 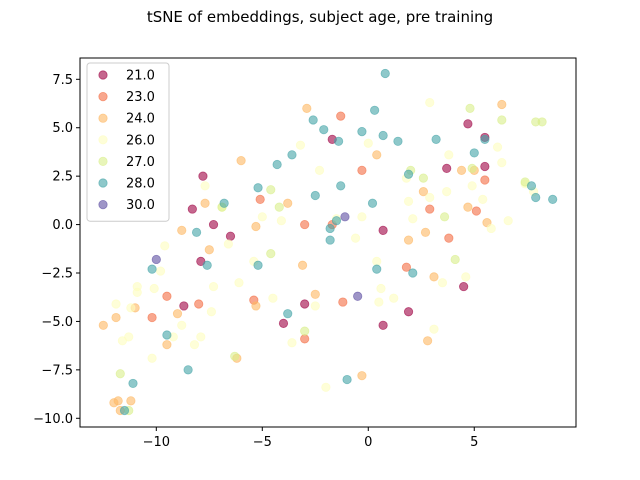 I want to click on y-tick-label: −5.0, so click(x=57, y=322).